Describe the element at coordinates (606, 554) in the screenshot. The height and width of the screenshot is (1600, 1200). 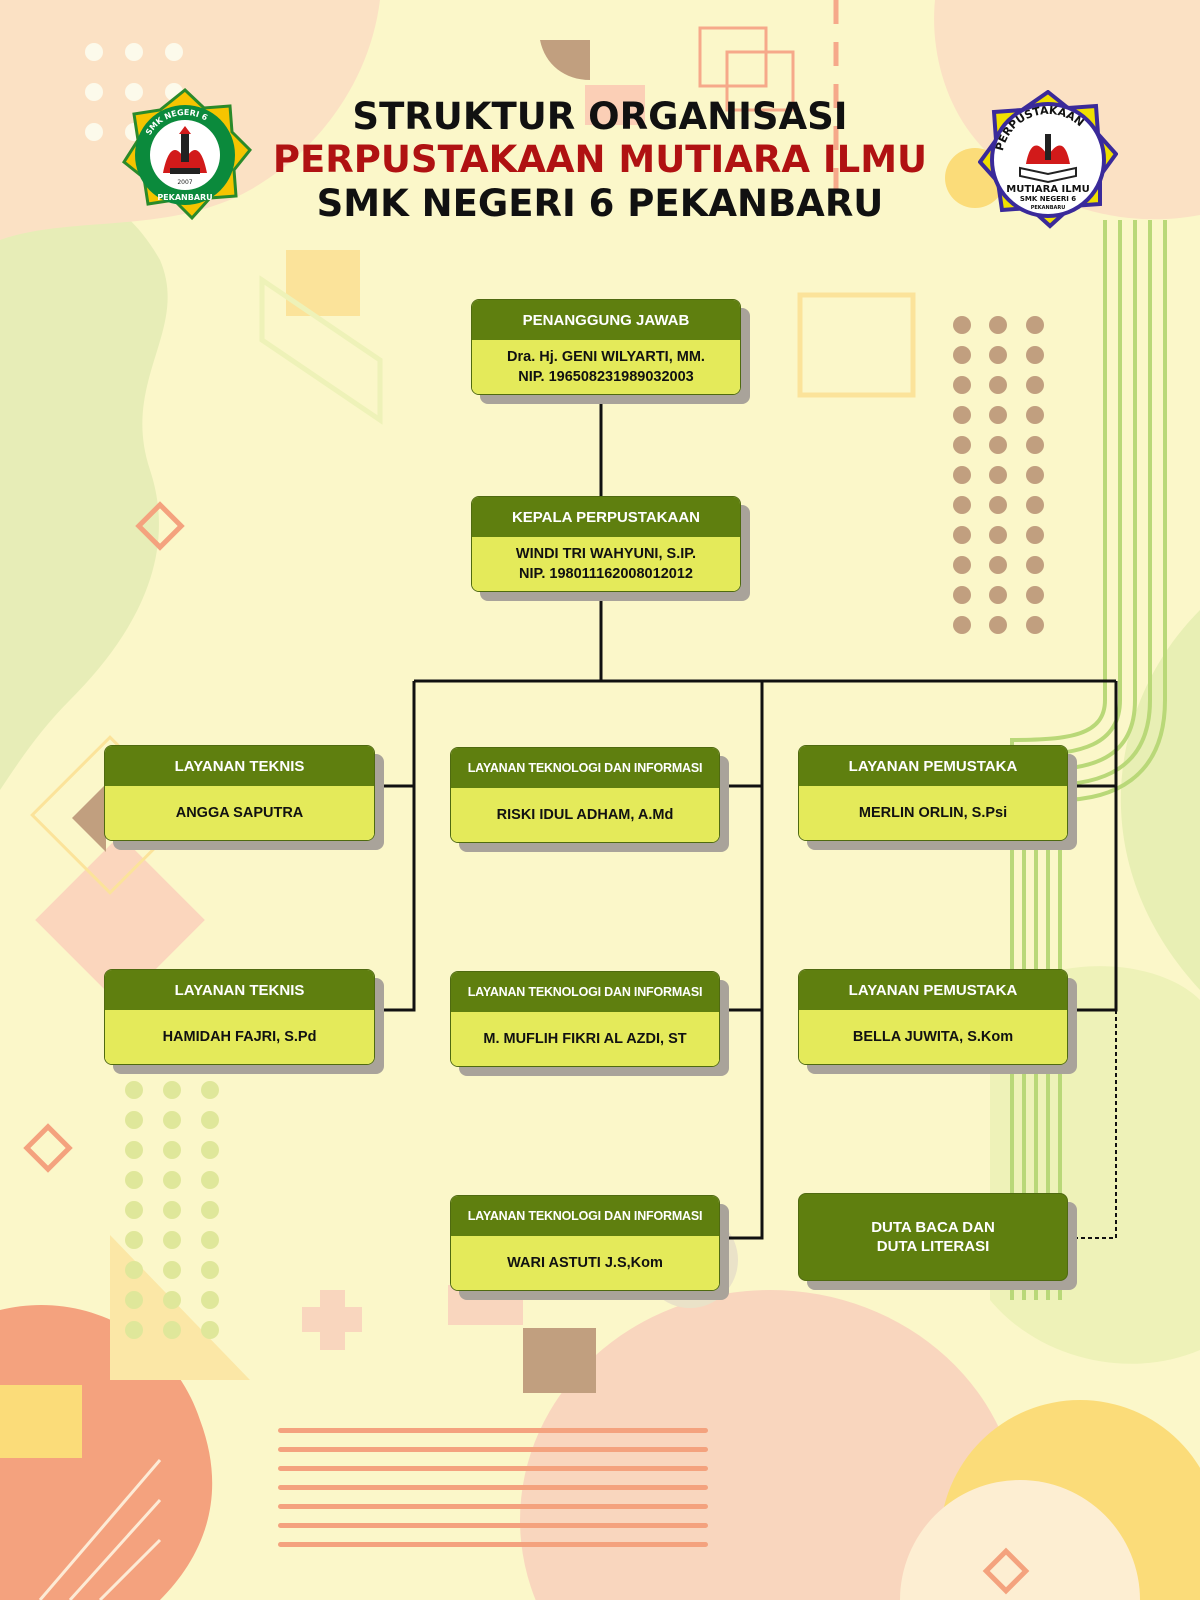
I see `node-name: WINDI TRI WAHYUNI, S.IP.` at that location.